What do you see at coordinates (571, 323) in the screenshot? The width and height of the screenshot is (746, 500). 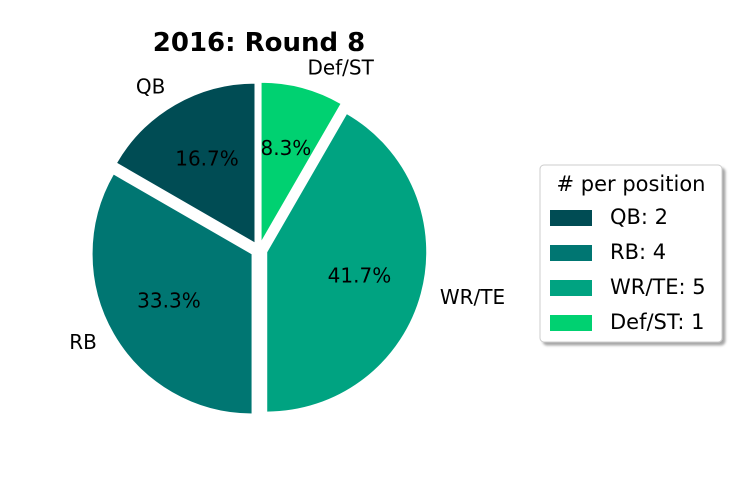 I see `legend-swatch-def-st` at bounding box center [571, 323].